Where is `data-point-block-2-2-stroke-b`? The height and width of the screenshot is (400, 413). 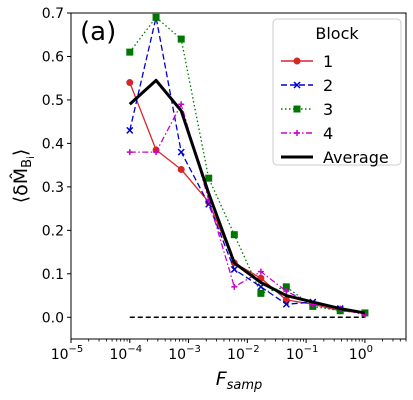 data-point-block-2-2-stroke-b is located at coordinates (181, 152).